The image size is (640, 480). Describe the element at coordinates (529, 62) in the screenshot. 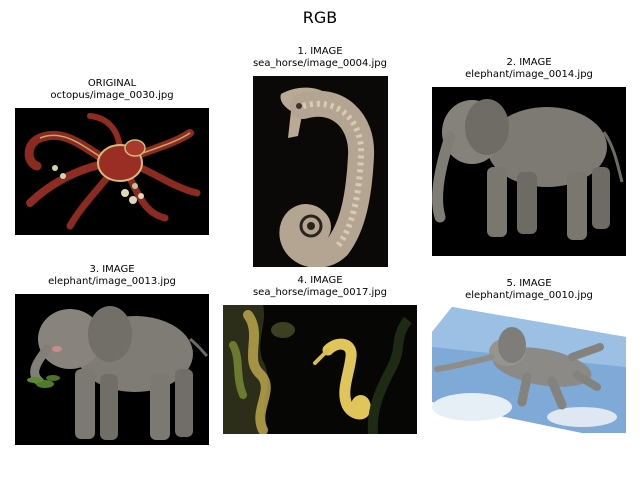

I see `panel-label: 2. IMAGE` at that location.